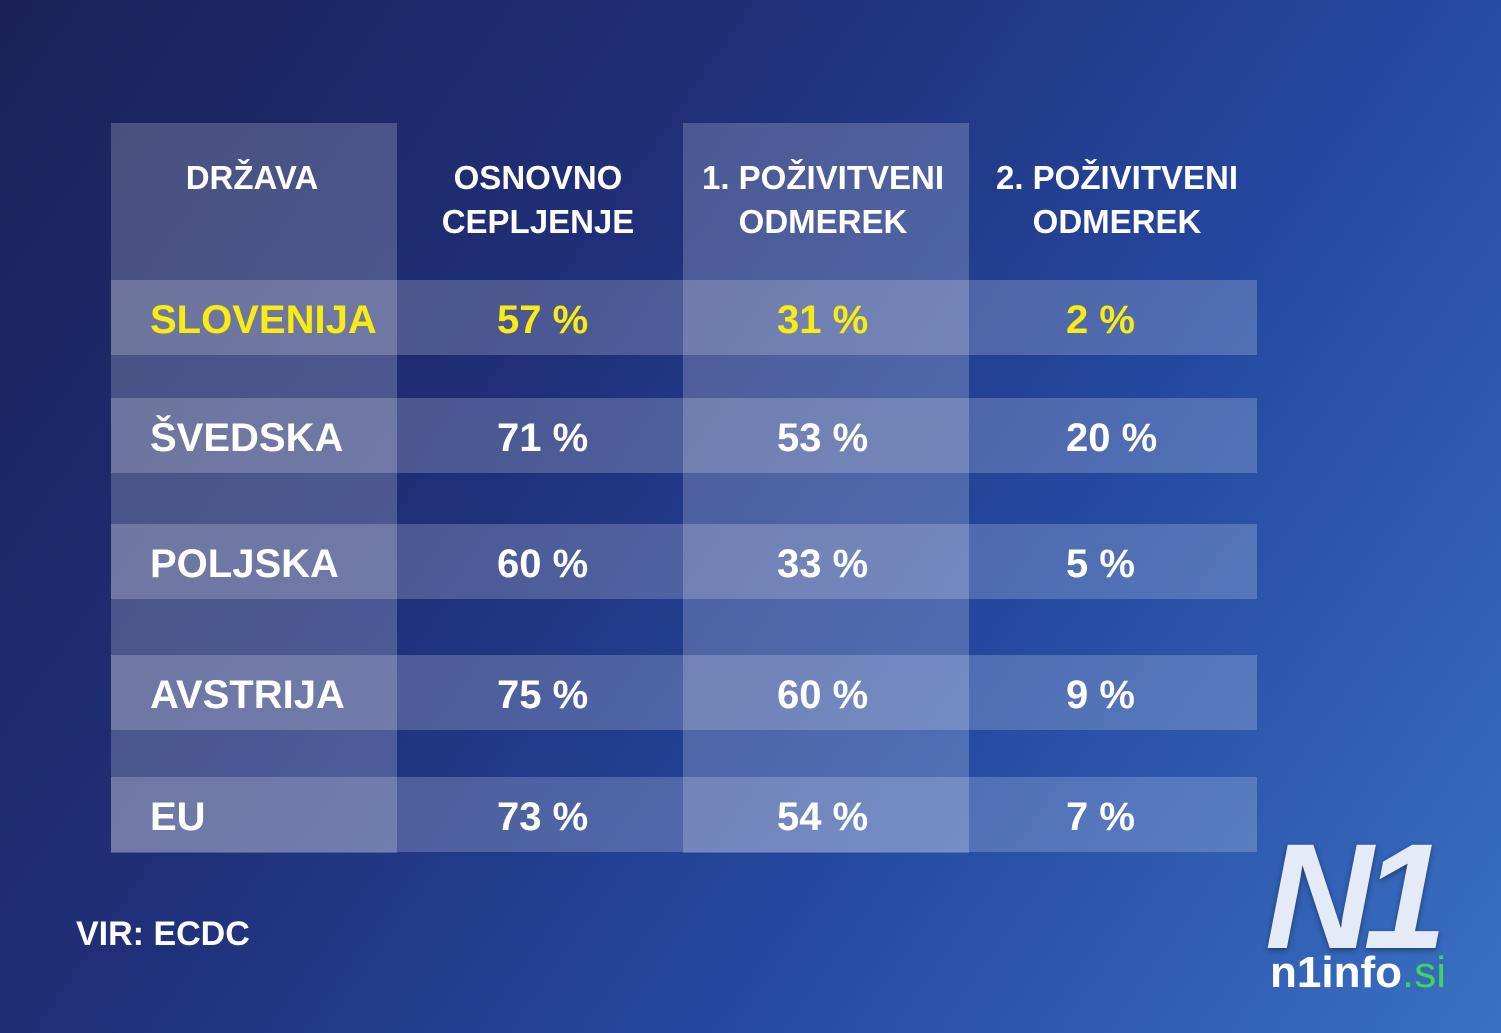 This screenshot has width=1501, height=1033. What do you see at coordinates (178, 817) in the screenshot?
I see `country-cell: EU` at bounding box center [178, 817].